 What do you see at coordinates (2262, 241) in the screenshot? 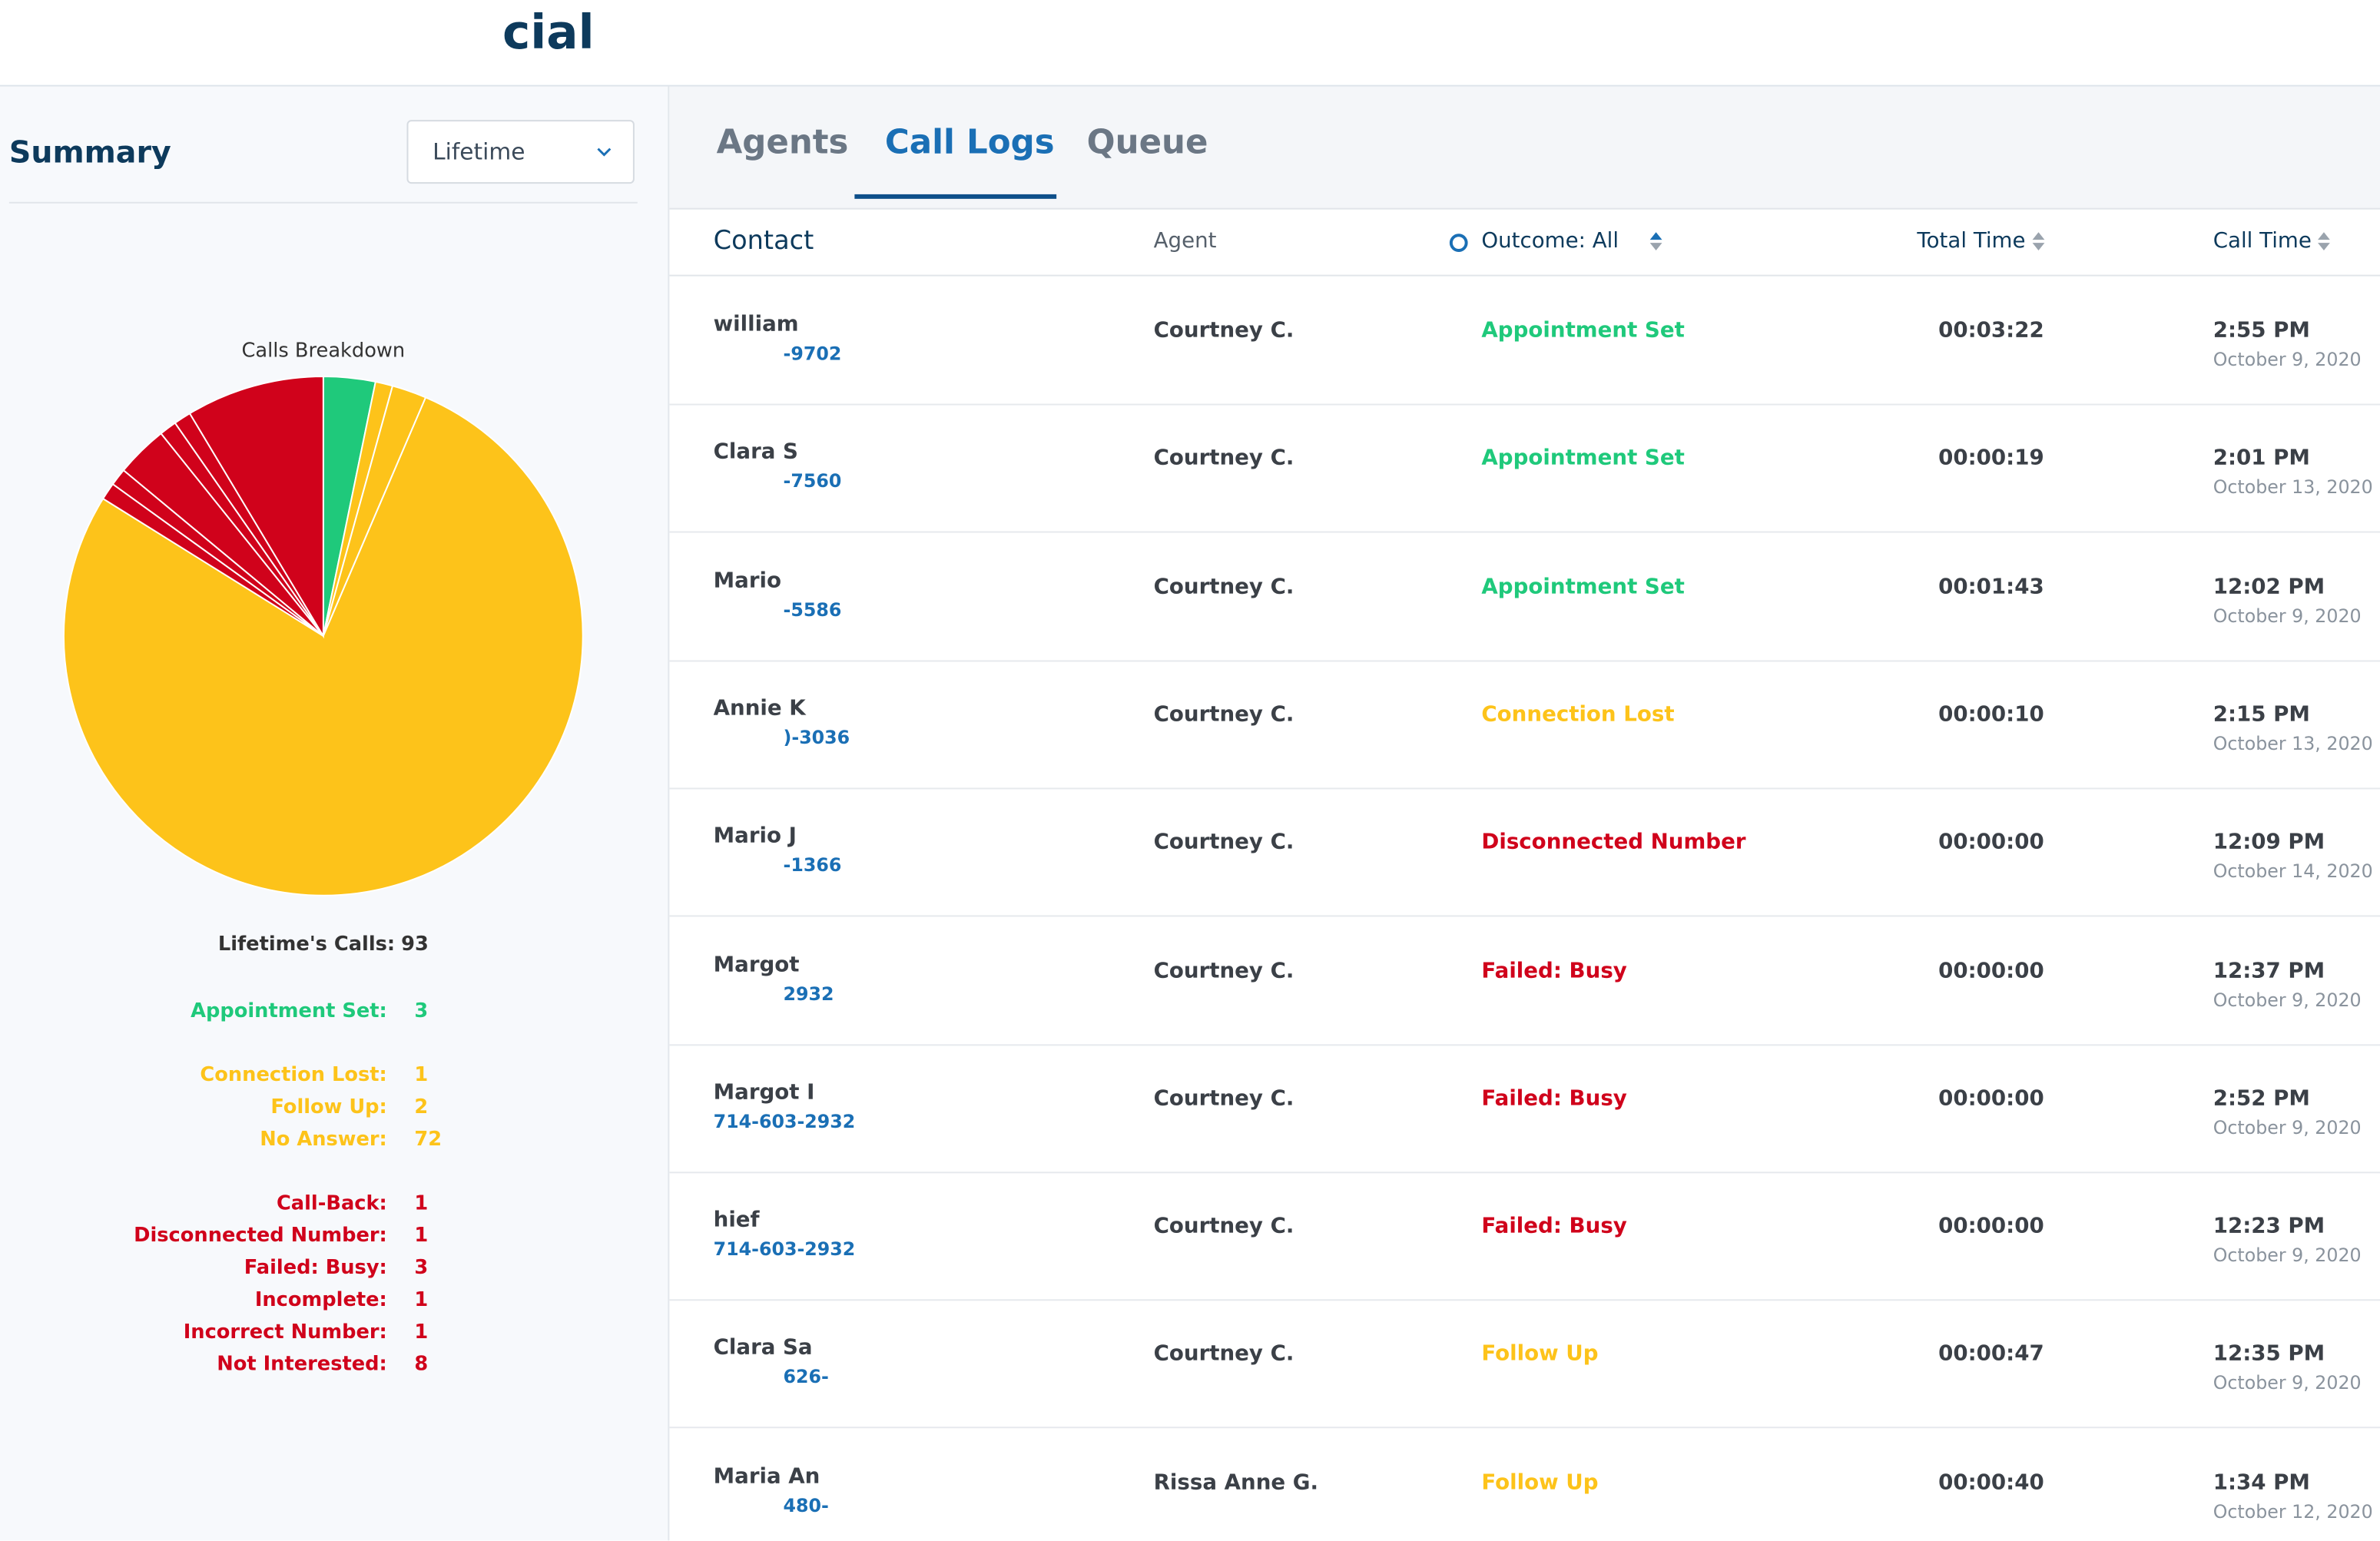
I see `column-header: Call Time` at bounding box center [2262, 241].